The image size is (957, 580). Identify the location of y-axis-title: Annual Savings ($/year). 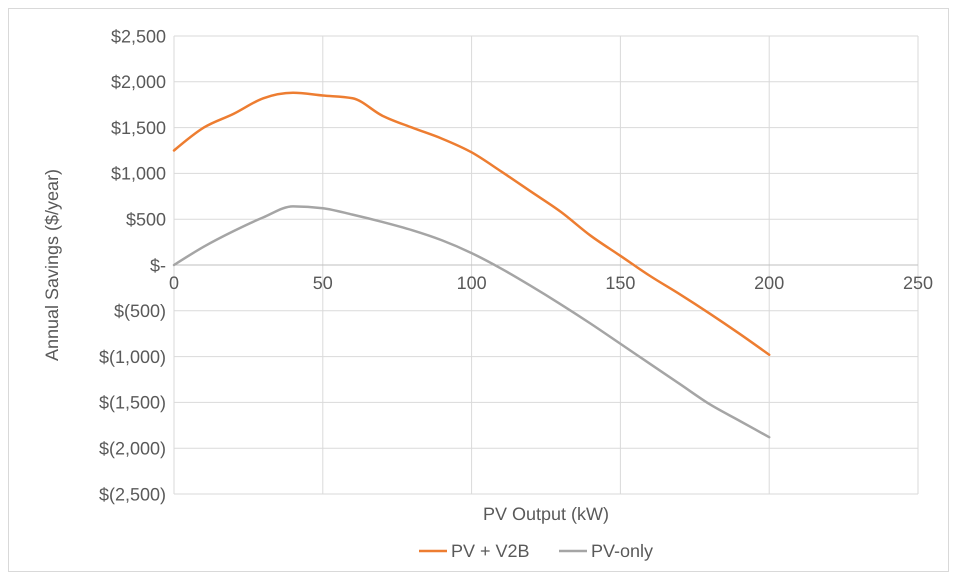
(52, 265).